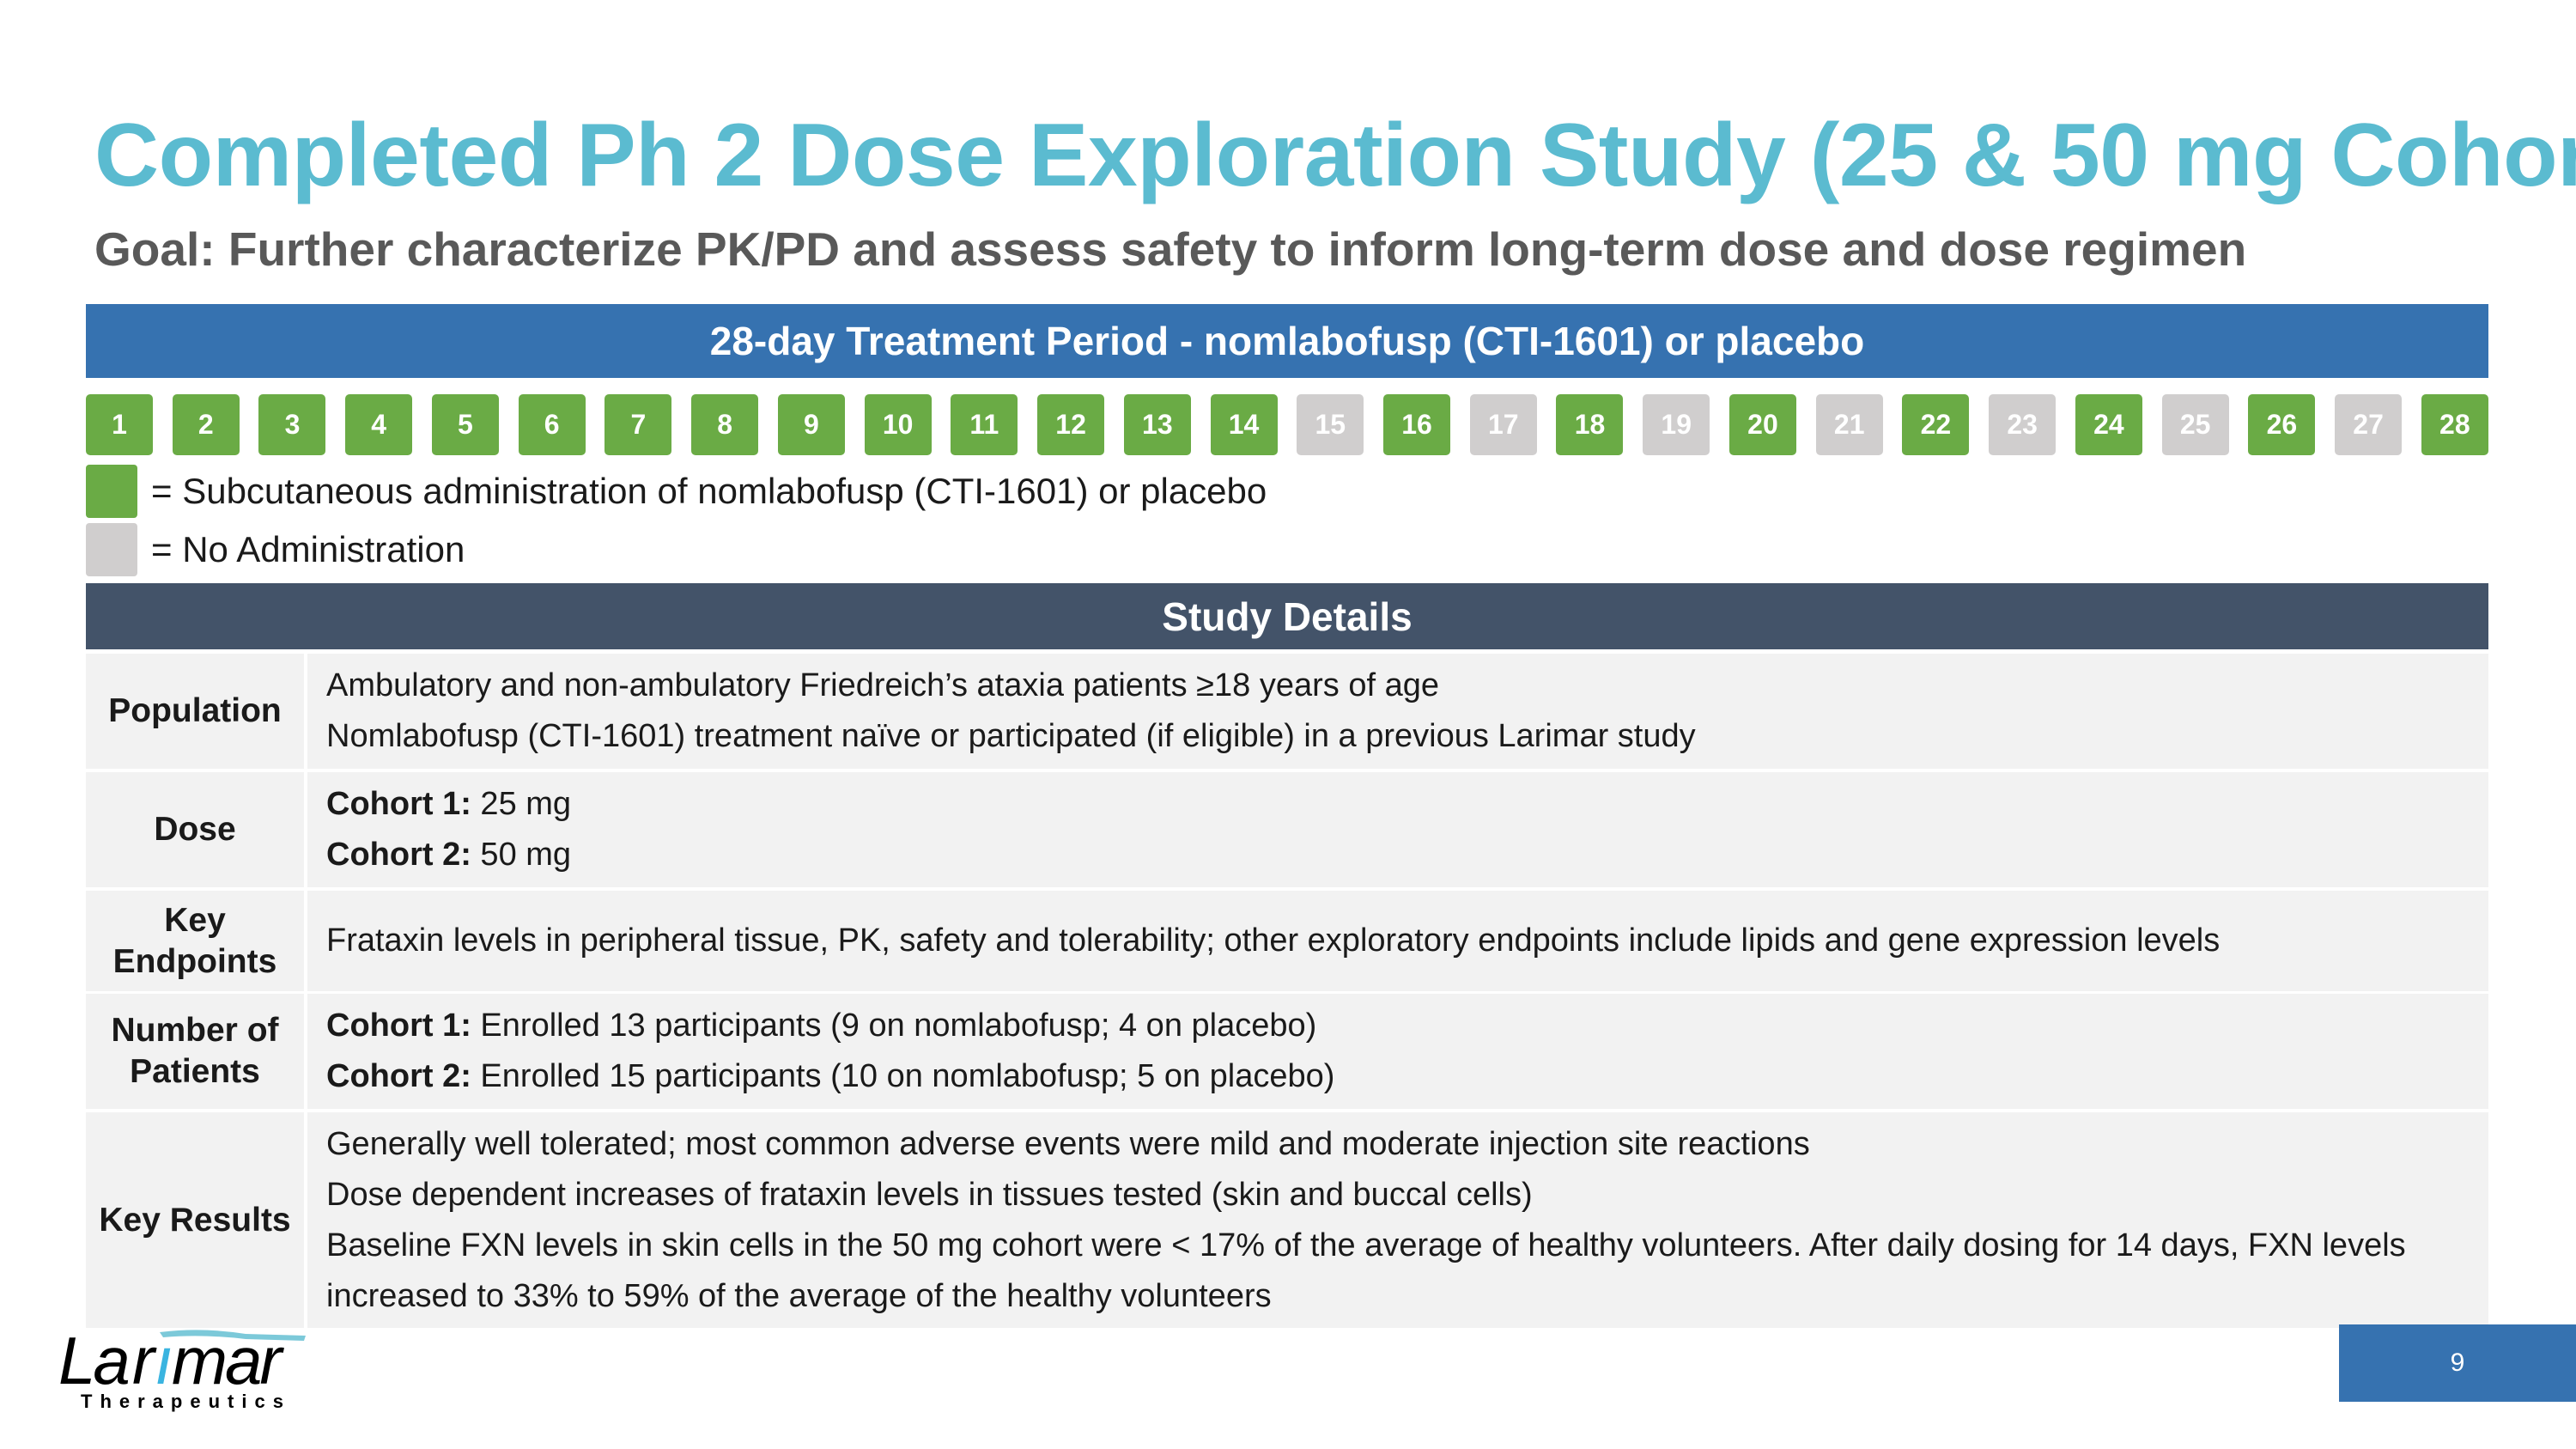 The image size is (2576, 1449). What do you see at coordinates (1676, 424) in the screenshot?
I see `day-box: 19` at bounding box center [1676, 424].